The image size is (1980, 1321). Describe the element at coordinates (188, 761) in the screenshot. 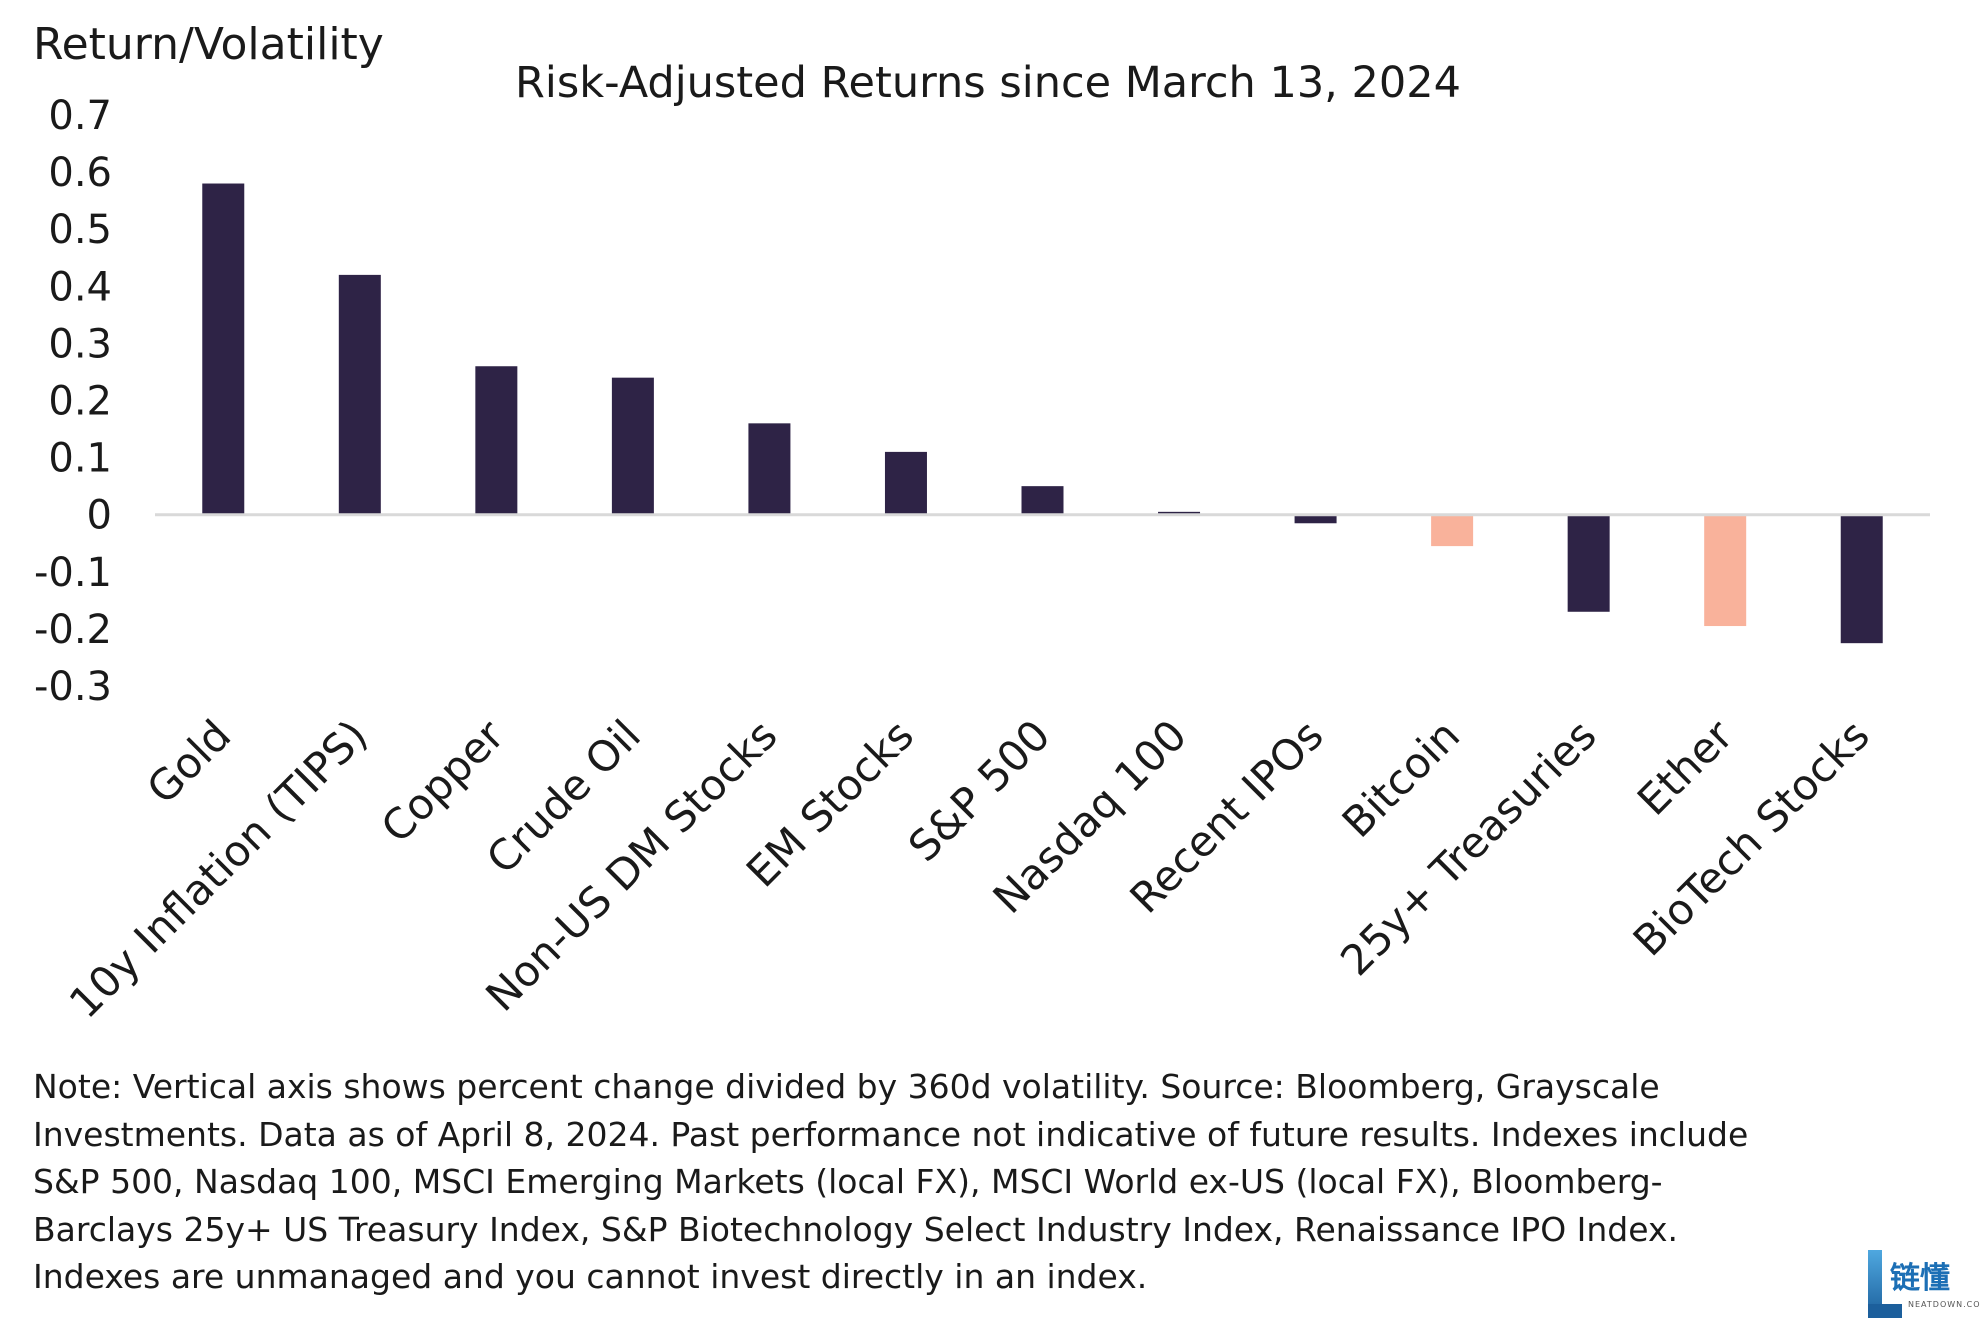

I see `x-tick-label: Gold` at that location.